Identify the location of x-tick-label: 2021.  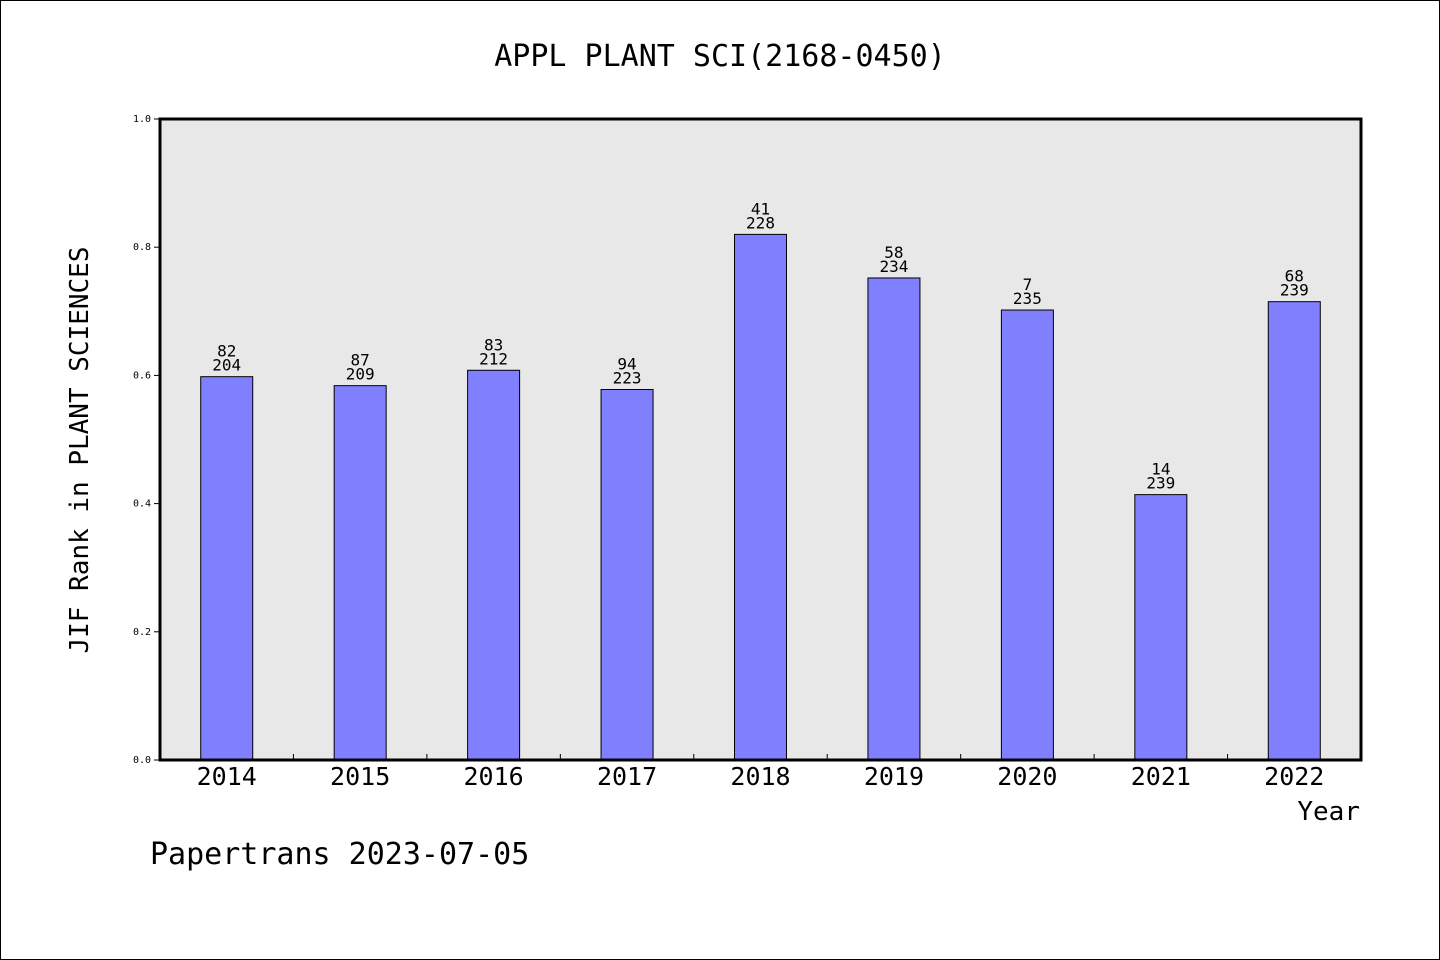
(1161, 776).